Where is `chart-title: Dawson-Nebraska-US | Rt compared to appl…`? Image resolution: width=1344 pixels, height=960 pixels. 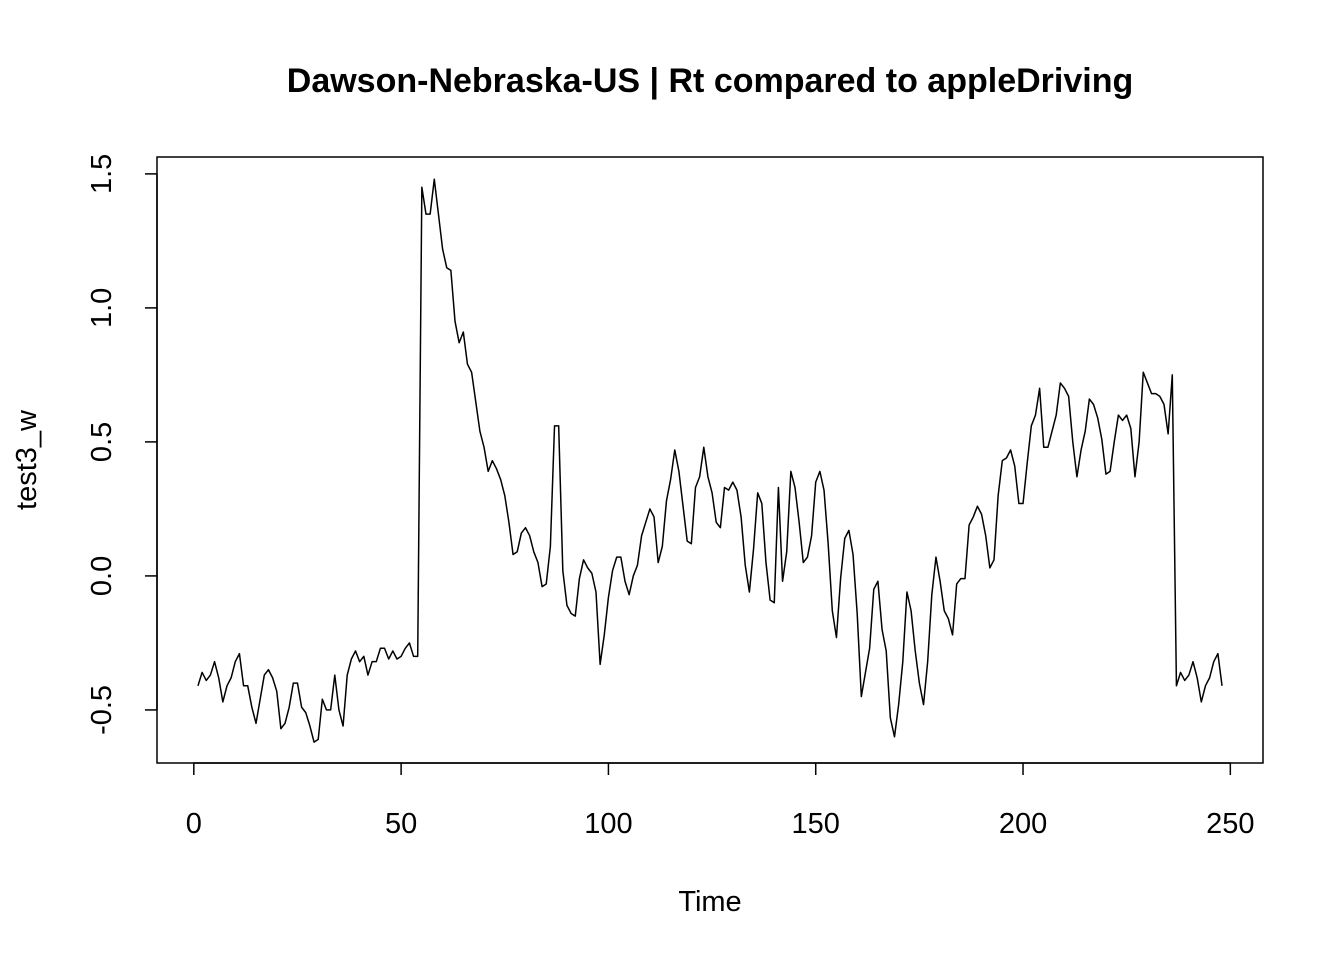 chart-title: Dawson-Nebraska-US | Rt compared to appl… is located at coordinates (710, 81).